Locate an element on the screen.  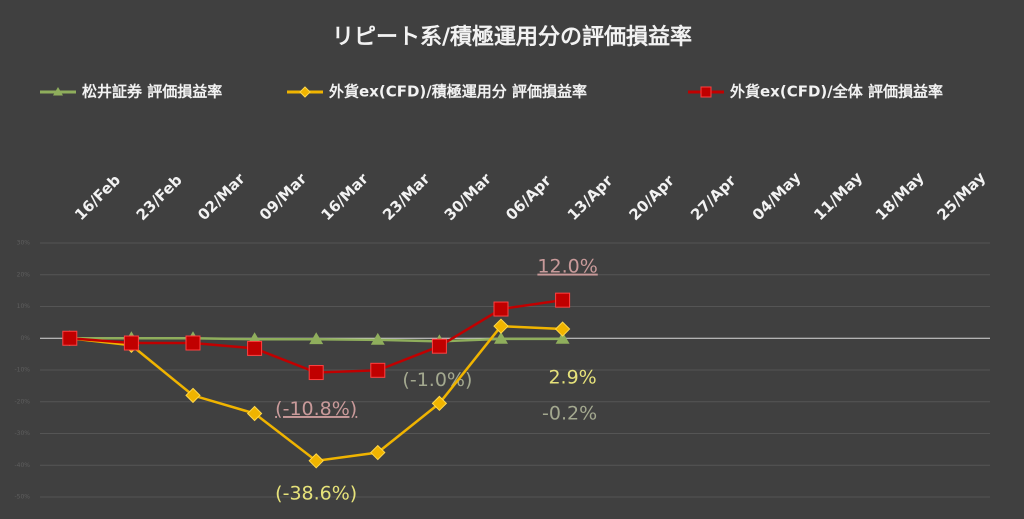
chart-title: リピート系/積極運用分の評価損益率 is located at coordinates (512, 37).